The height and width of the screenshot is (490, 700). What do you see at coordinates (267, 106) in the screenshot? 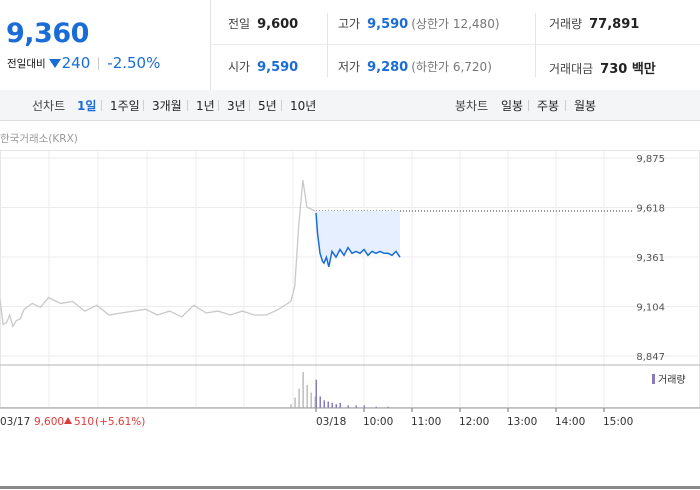
I see `period-5y: 5년` at bounding box center [267, 106].